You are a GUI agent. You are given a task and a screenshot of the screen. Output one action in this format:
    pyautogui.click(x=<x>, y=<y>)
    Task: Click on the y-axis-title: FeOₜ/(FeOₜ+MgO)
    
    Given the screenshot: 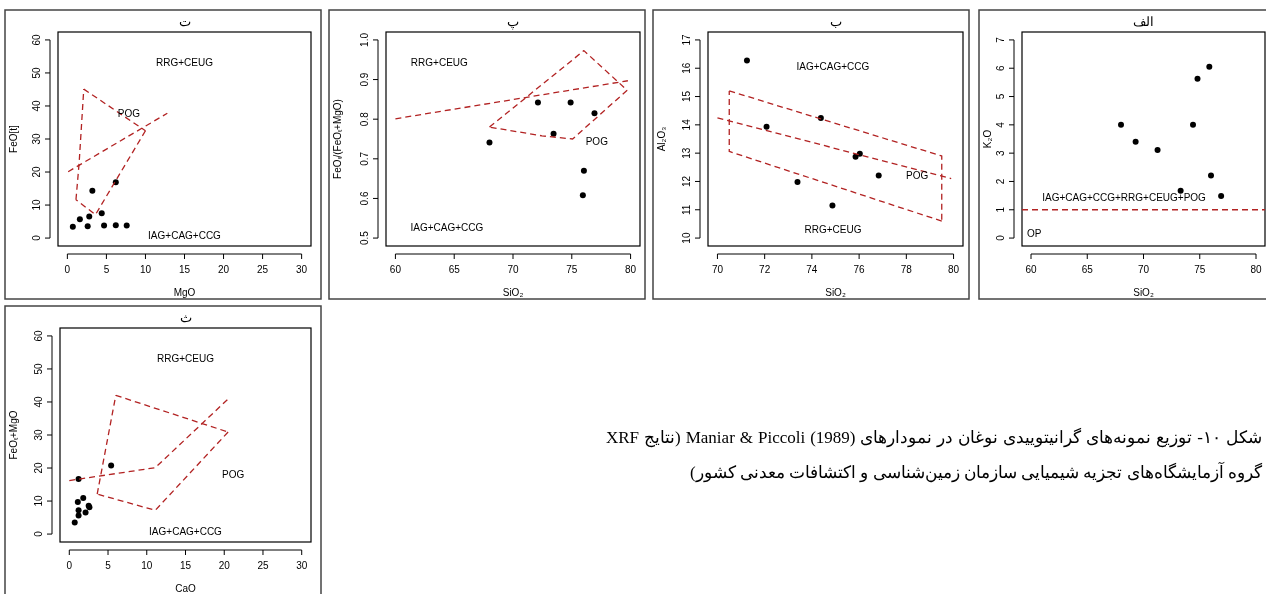 What is the action you would take?
    pyautogui.click(x=337, y=139)
    